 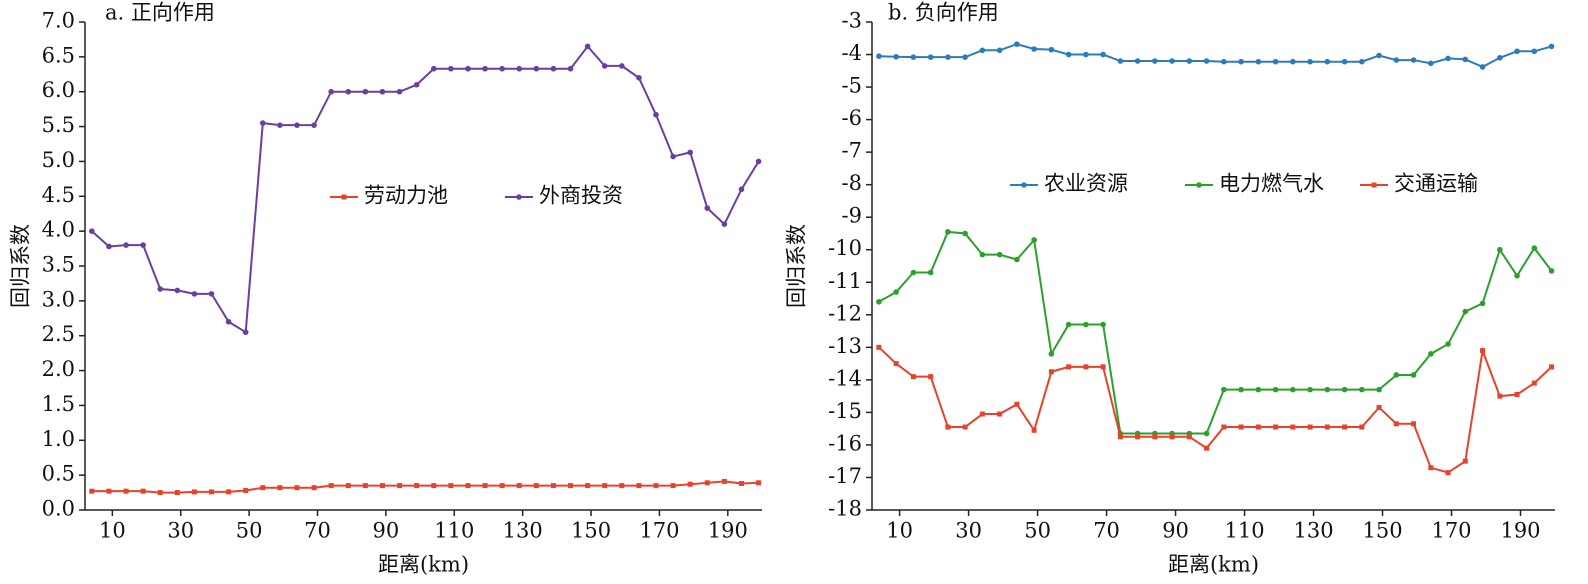 I want to click on series-line, so click(x=1215, y=410).